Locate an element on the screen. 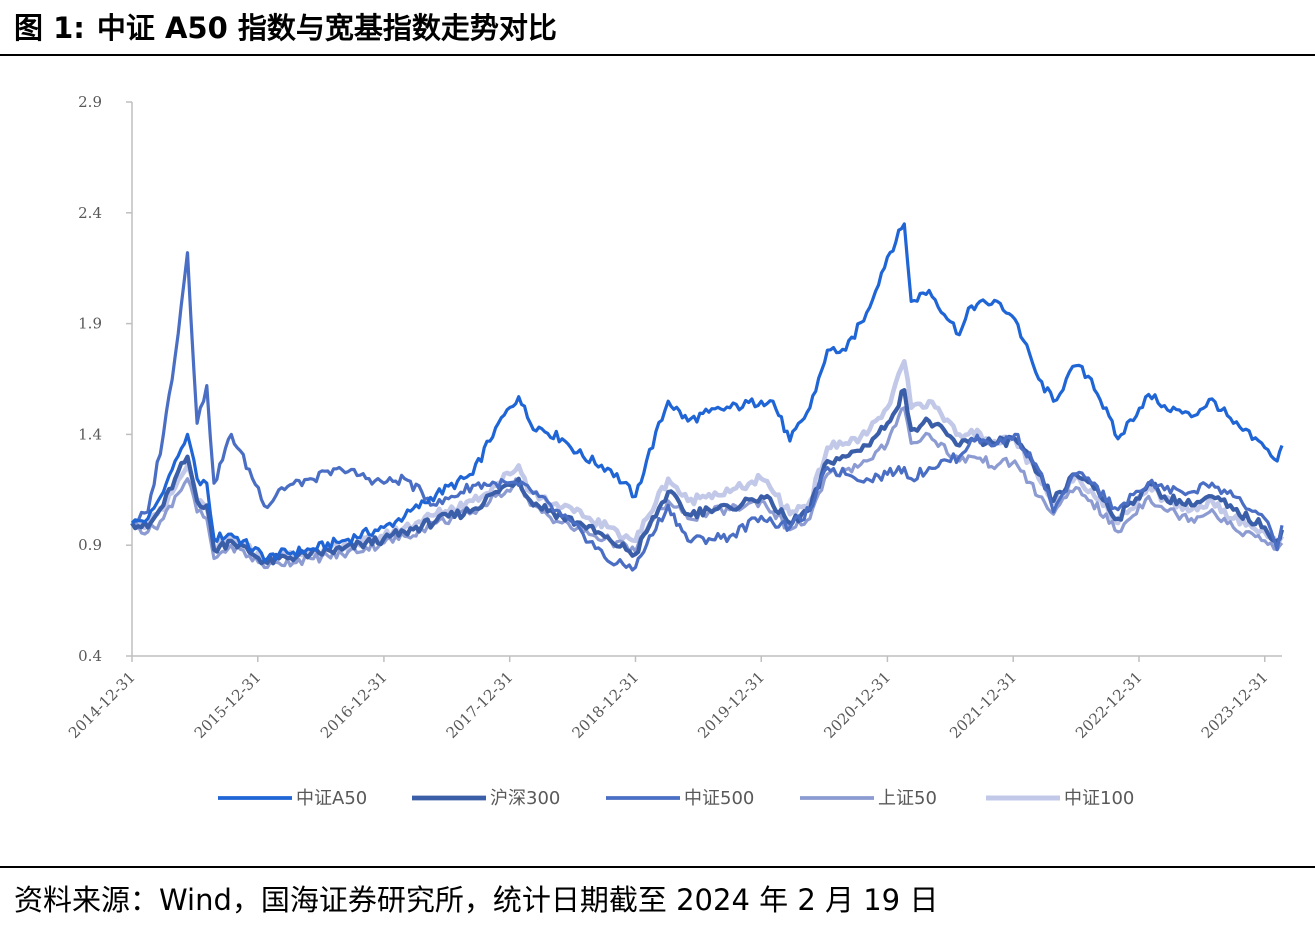 The image size is (1315, 930). x-tick-label: 2014-12-31 is located at coordinates (102, 705).